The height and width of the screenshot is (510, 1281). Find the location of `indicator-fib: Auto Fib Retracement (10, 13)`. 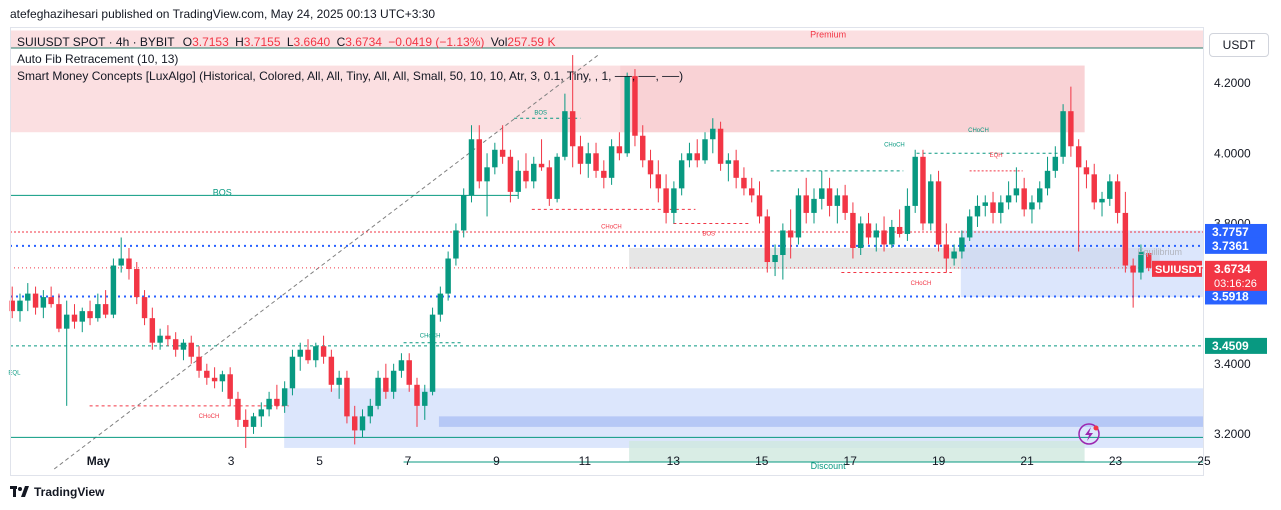

indicator-fib: Auto Fib Retracement (10, 13) is located at coordinates (98, 59).